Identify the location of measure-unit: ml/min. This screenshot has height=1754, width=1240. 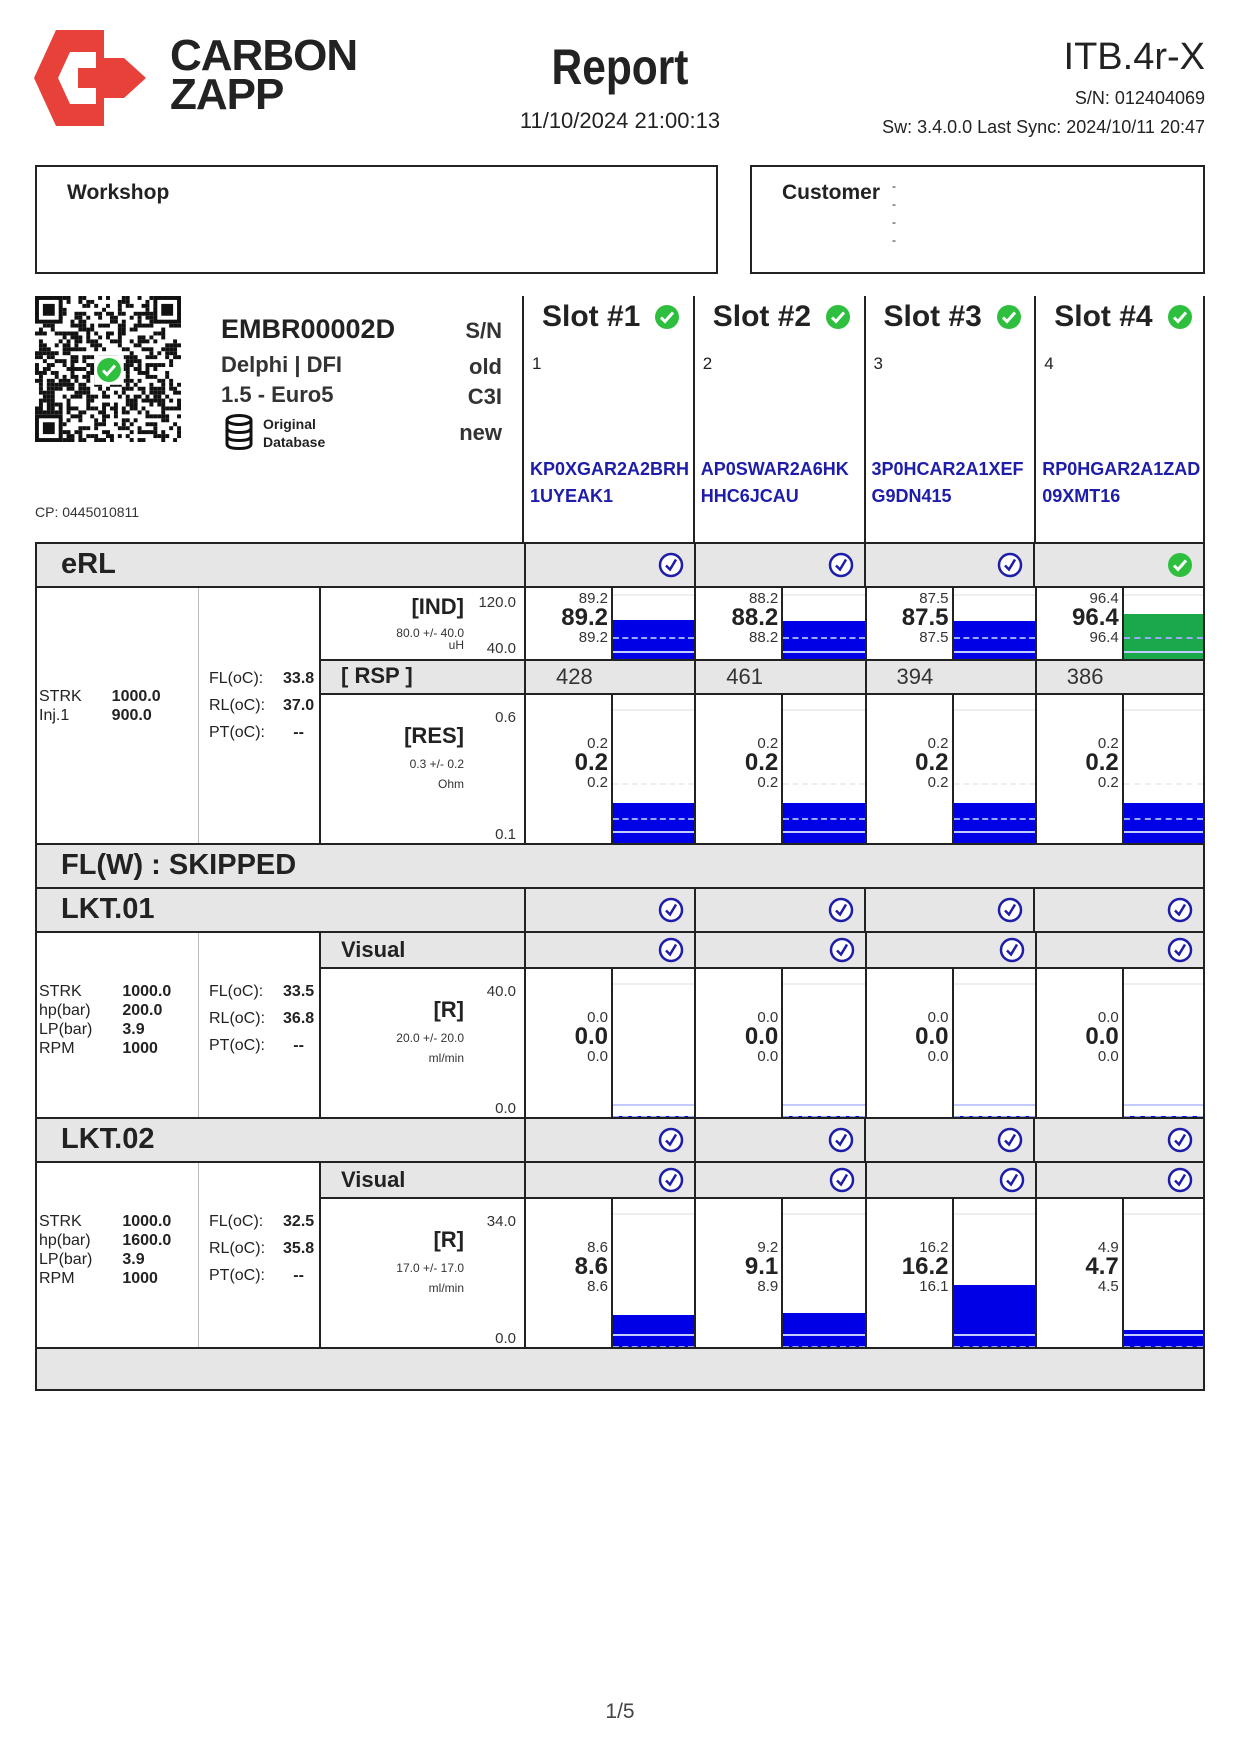
(446, 1288).